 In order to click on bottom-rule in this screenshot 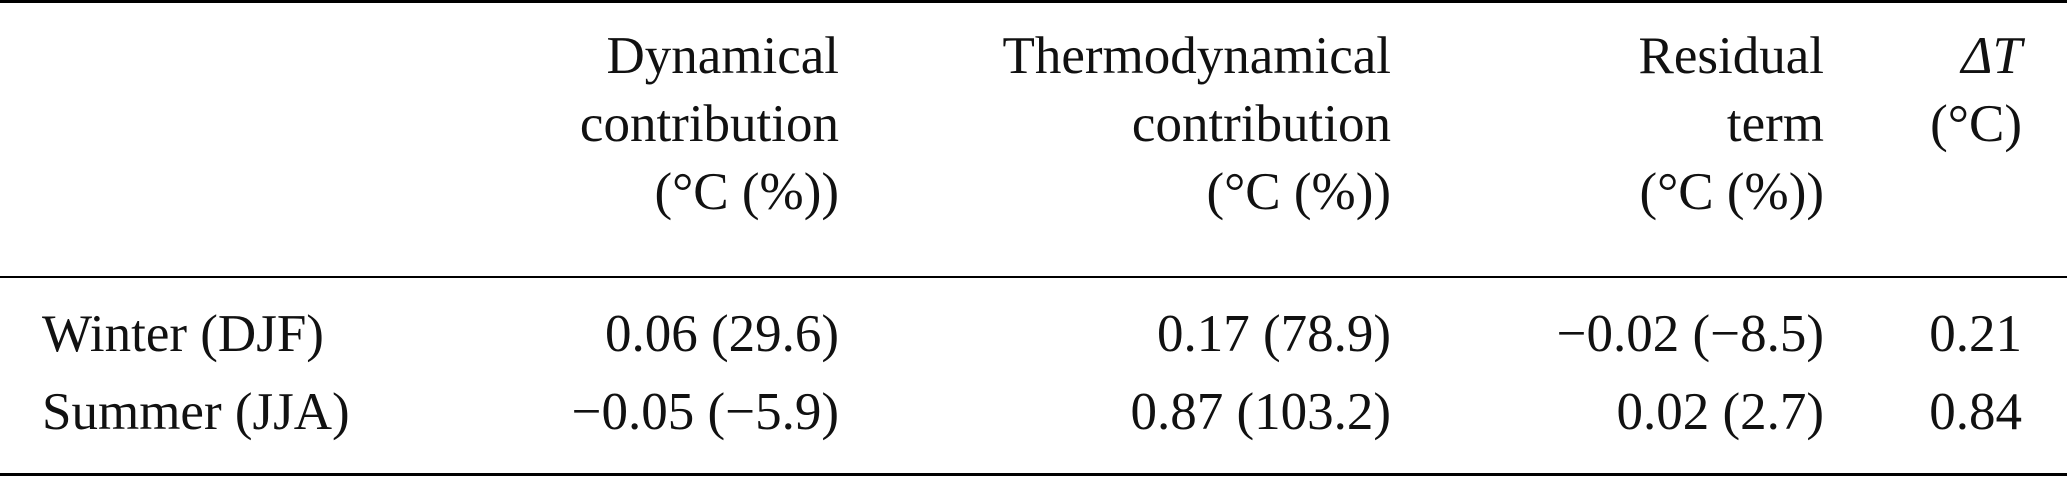, I will do `click(1033, 474)`.